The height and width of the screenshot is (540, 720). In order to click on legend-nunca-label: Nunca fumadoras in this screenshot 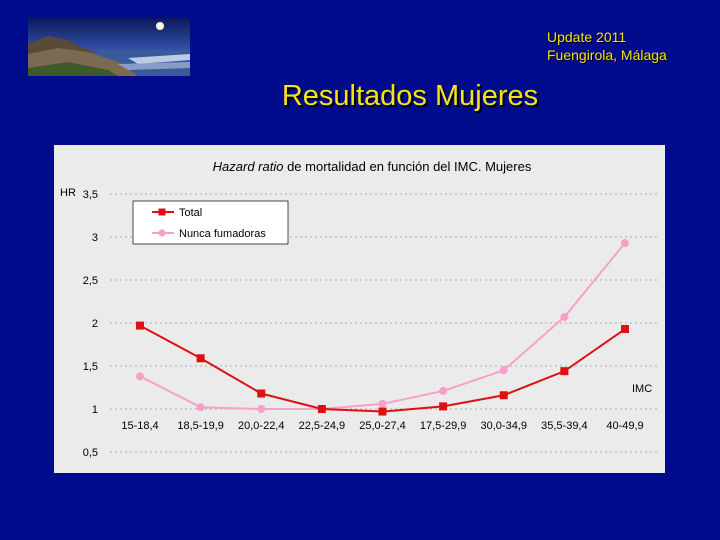, I will do `click(222, 234)`.